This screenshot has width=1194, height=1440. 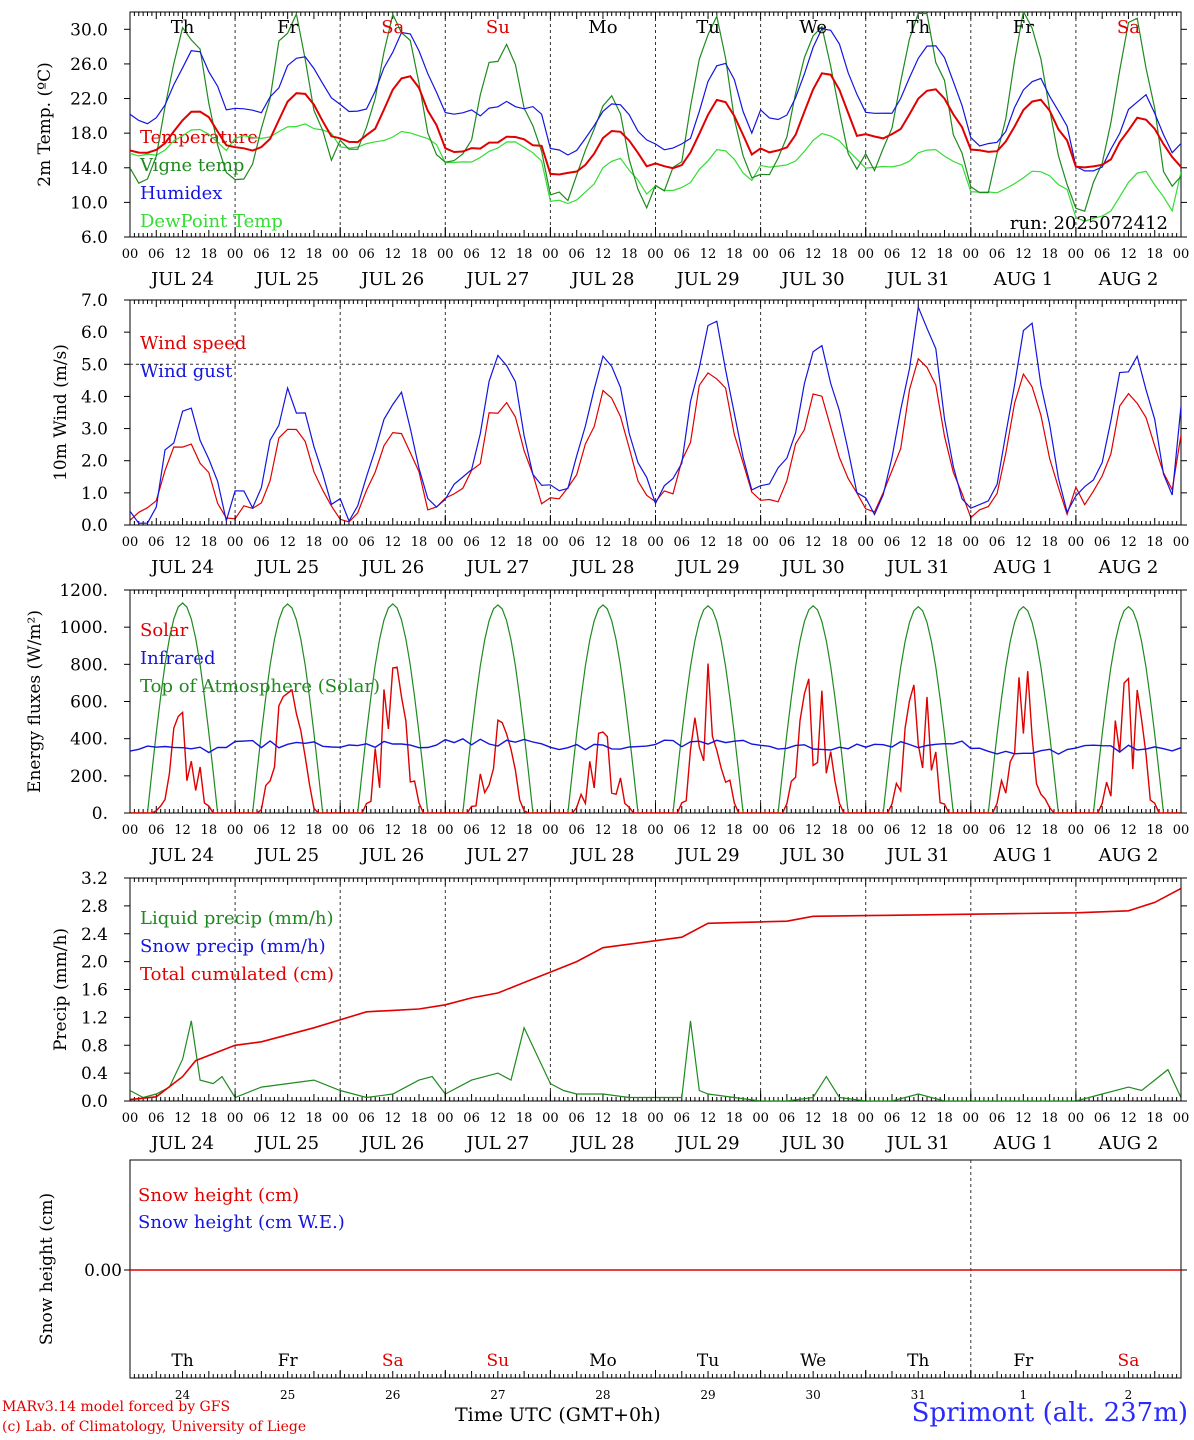 I want to click on legend-entry: Temperature, so click(x=199, y=137).